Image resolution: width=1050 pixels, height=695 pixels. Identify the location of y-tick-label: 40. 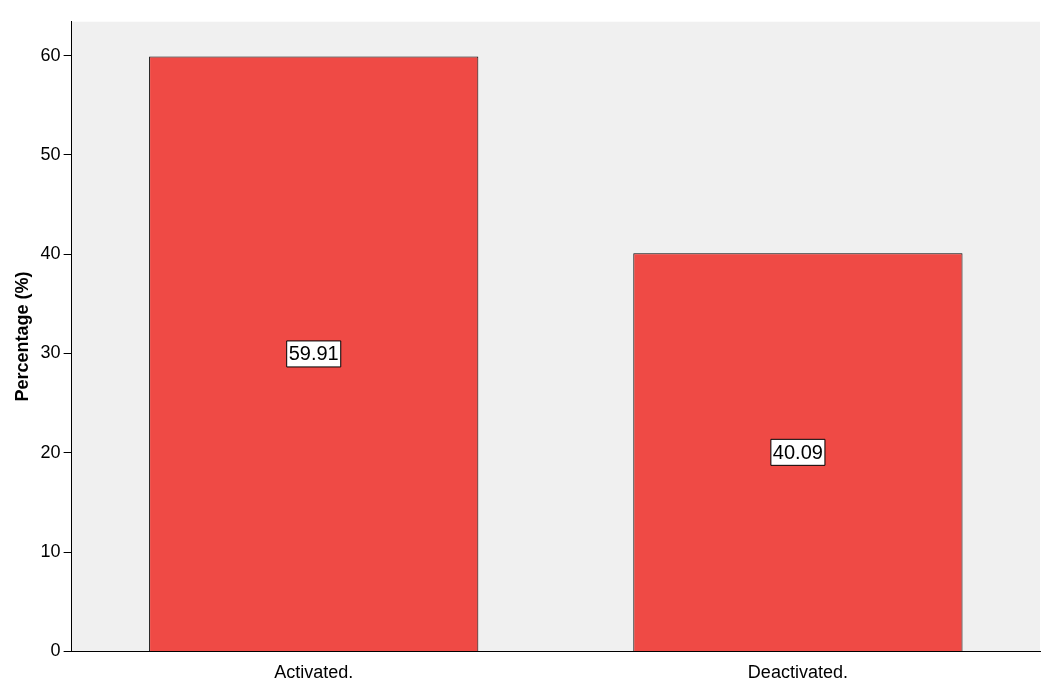
(50, 253).